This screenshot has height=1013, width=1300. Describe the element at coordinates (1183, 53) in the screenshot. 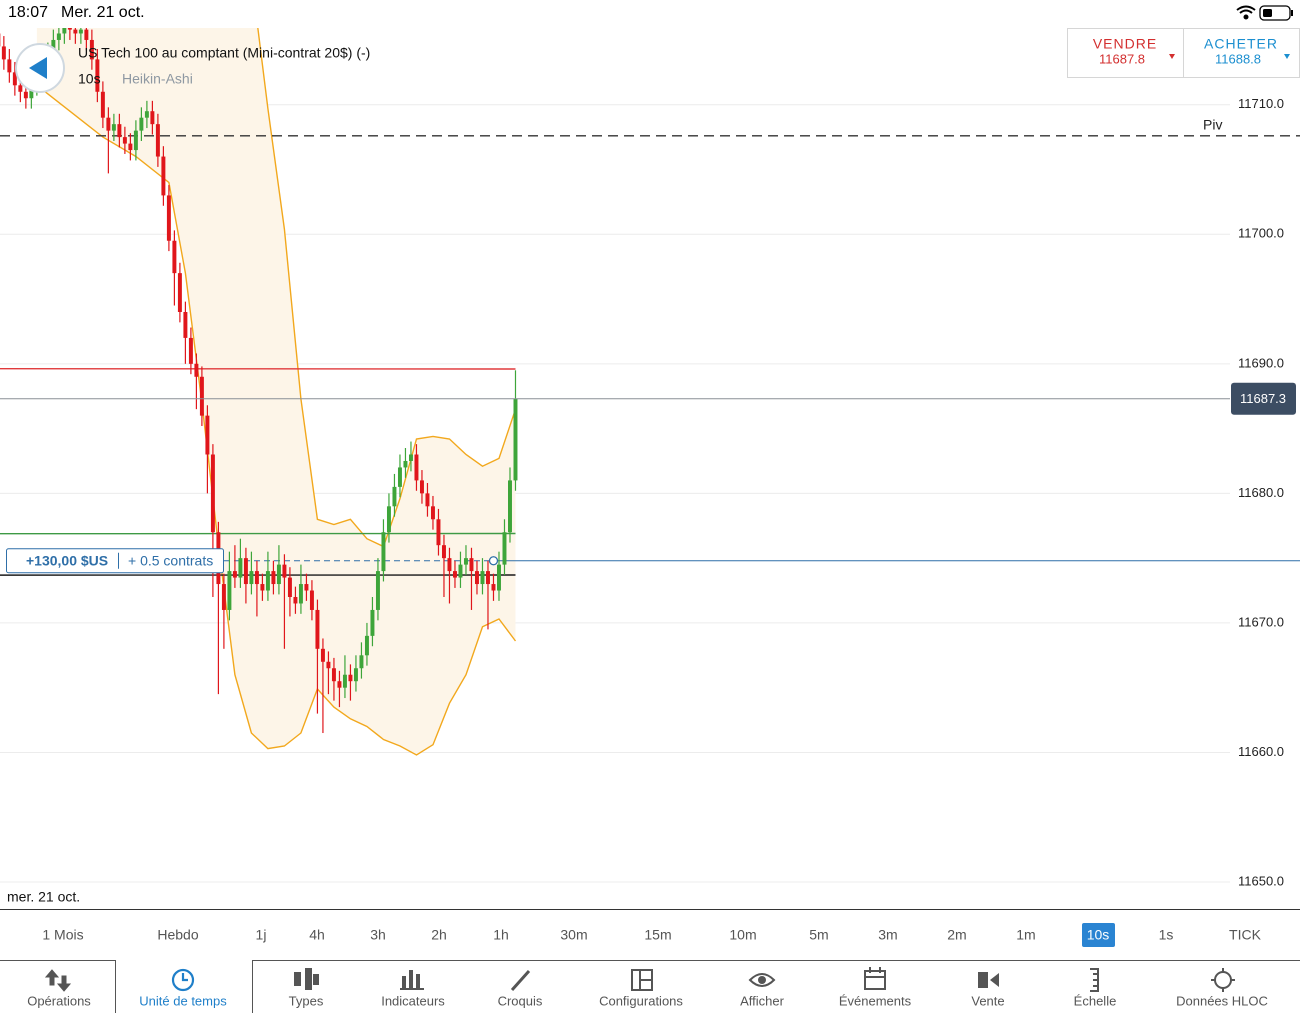

I see `quote-box` at that location.